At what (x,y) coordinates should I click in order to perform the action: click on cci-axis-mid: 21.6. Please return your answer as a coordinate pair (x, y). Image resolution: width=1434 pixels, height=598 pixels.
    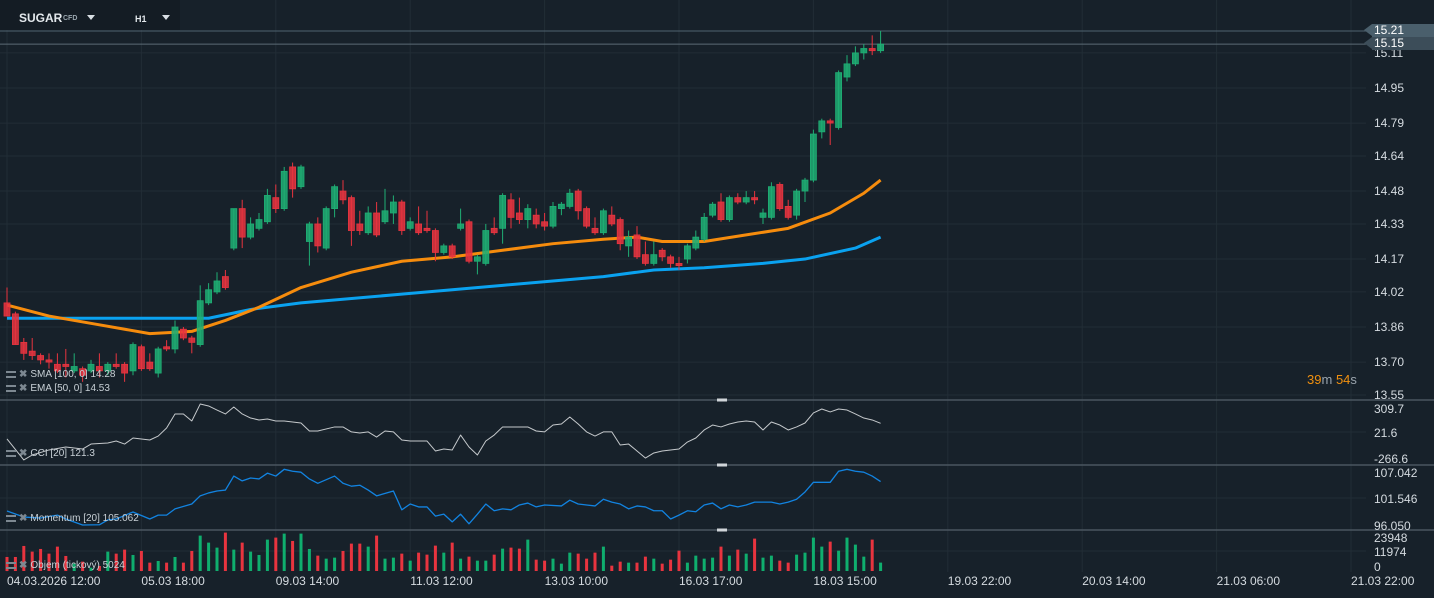
    Looking at the image, I should click on (1386, 433).